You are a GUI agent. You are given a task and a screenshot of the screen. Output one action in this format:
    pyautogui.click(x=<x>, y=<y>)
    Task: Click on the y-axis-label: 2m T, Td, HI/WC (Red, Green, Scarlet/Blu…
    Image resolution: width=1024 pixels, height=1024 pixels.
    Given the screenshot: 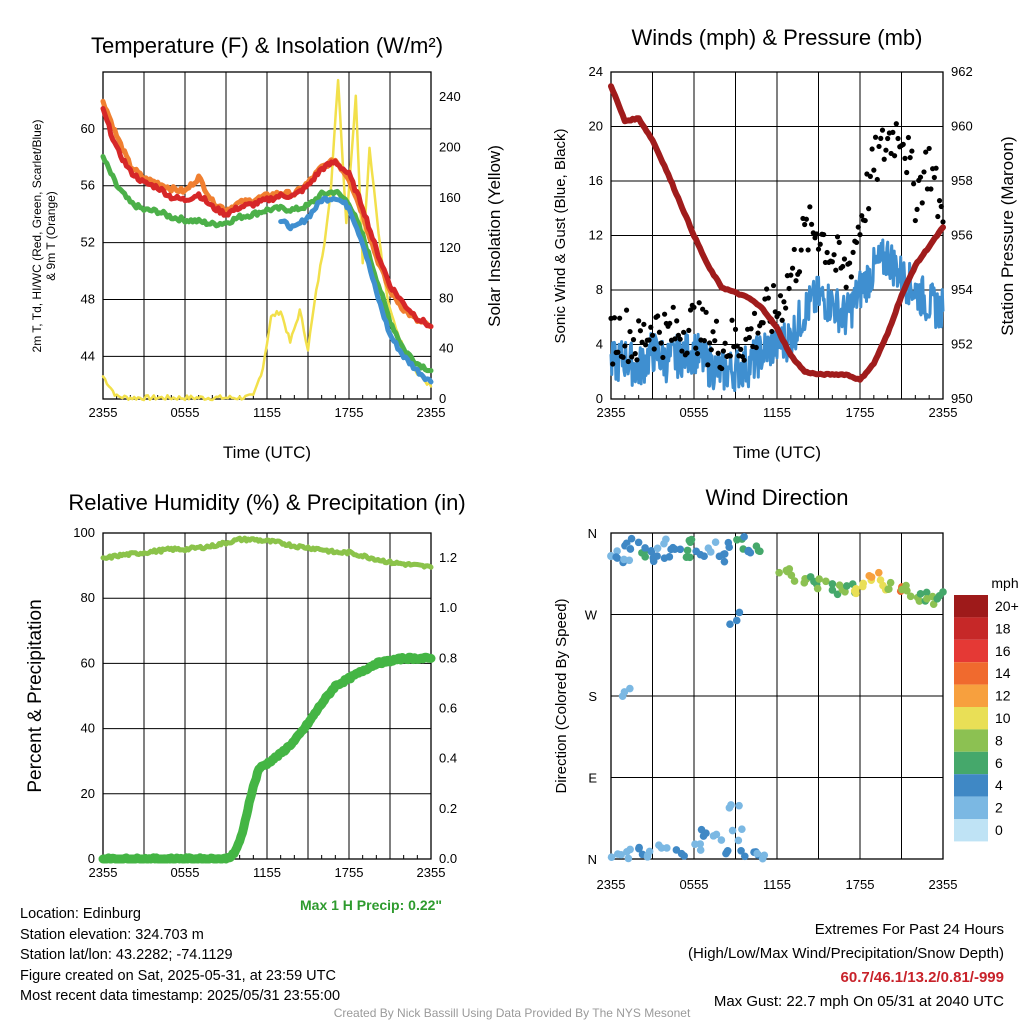 What is the action you would take?
    pyautogui.click(x=37, y=236)
    